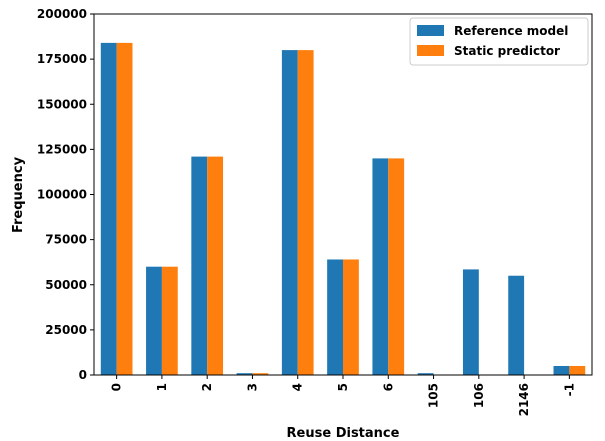 The image size is (605, 441). I want to click on y-tick-label: 125000, so click(62, 149).